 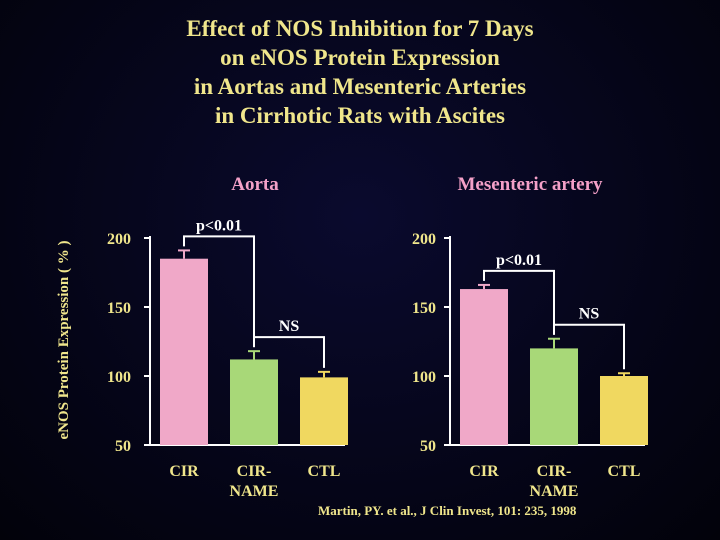 What do you see at coordinates (360, 28) in the screenshot?
I see `title-line-1: Effect of NOS Inhibition for 7 Days` at bounding box center [360, 28].